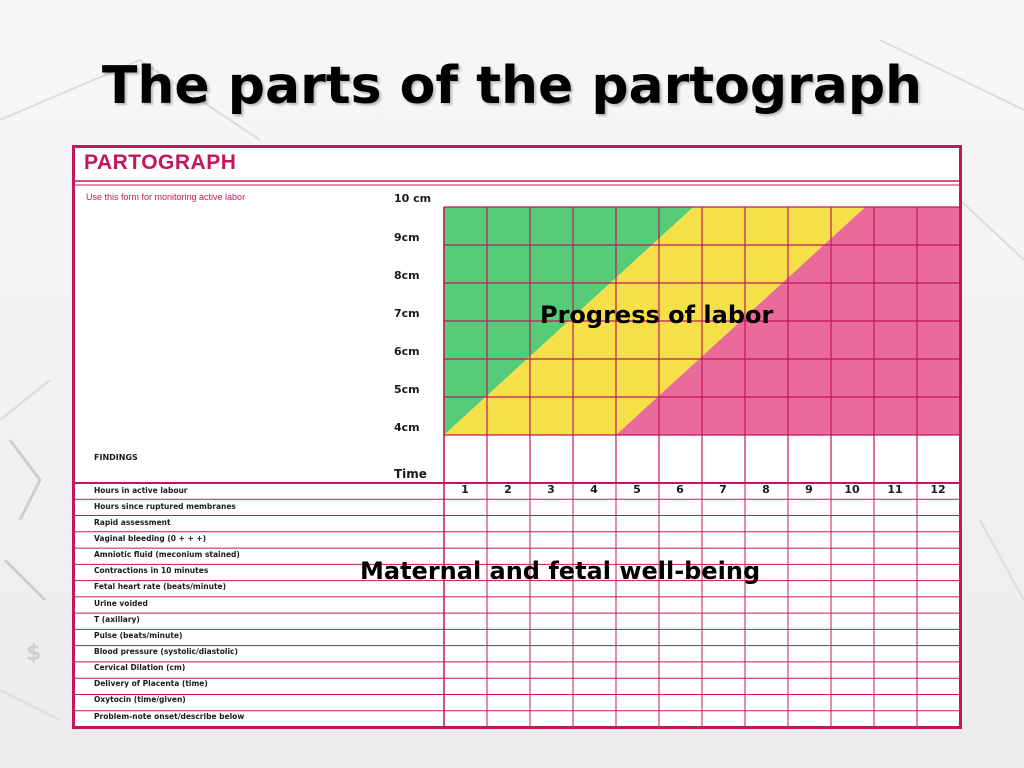  What do you see at coordinates (413, 198) in the screenshot?
I see `dilation-label-10cm: 10 cm` at bounding box center [413, 198].